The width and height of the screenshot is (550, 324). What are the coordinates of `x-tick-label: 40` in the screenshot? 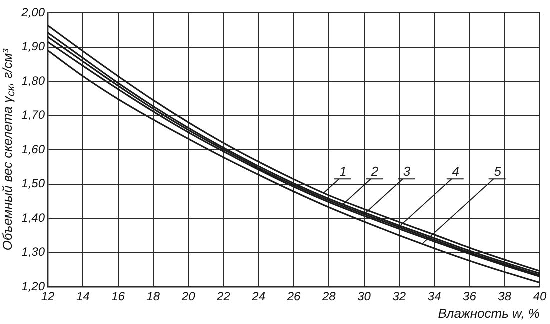 It's located at (540, 297).